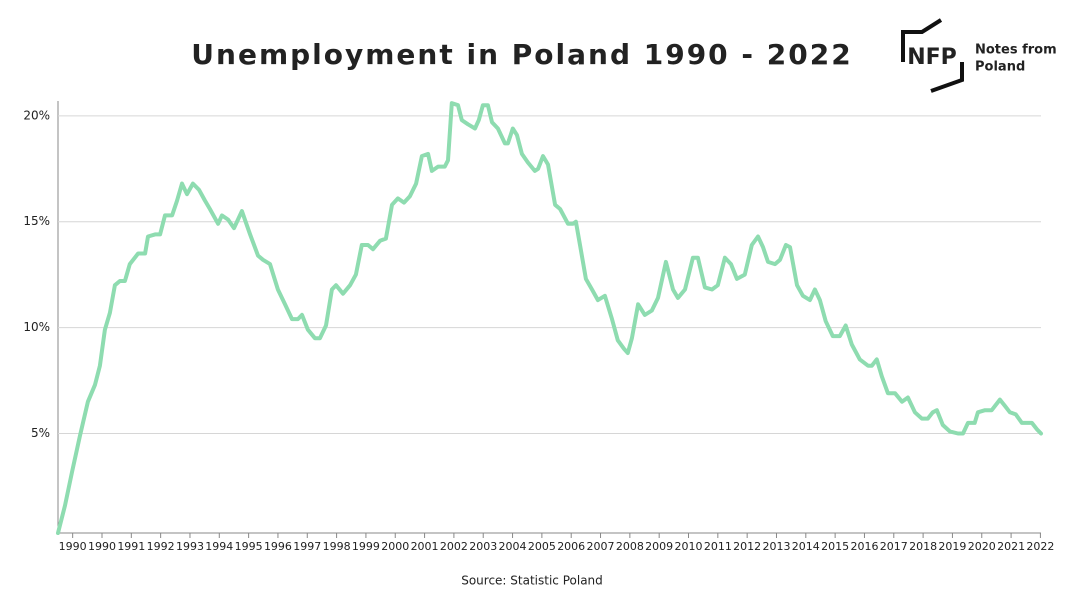  What do you see at coordinates (337, 546) in the screenshot?
I see `x-tick-label: 1998` at bounding box center [337, 546].